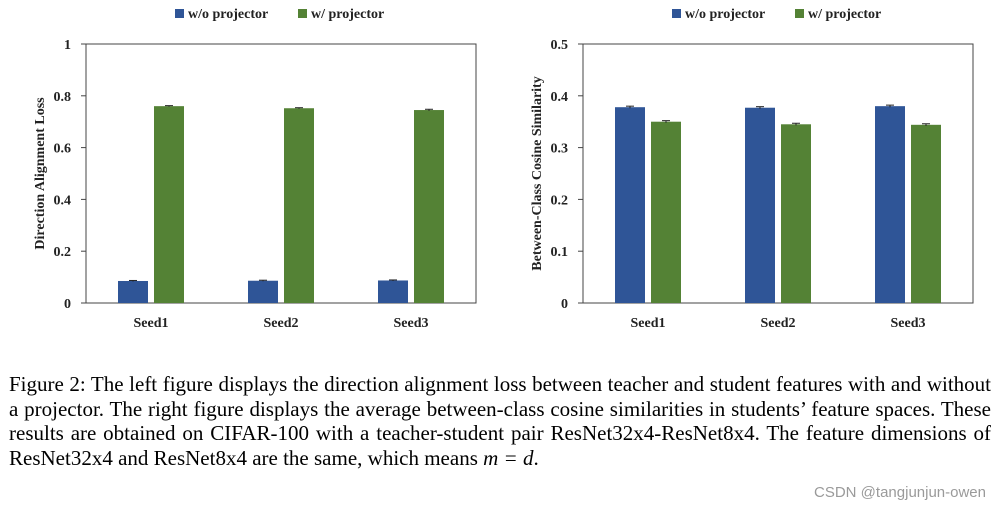 The height and width of the screenshot is (511, 1000). I want to click on y-axis-label: Between-Class Cosine Similarity, so click(537, 173).